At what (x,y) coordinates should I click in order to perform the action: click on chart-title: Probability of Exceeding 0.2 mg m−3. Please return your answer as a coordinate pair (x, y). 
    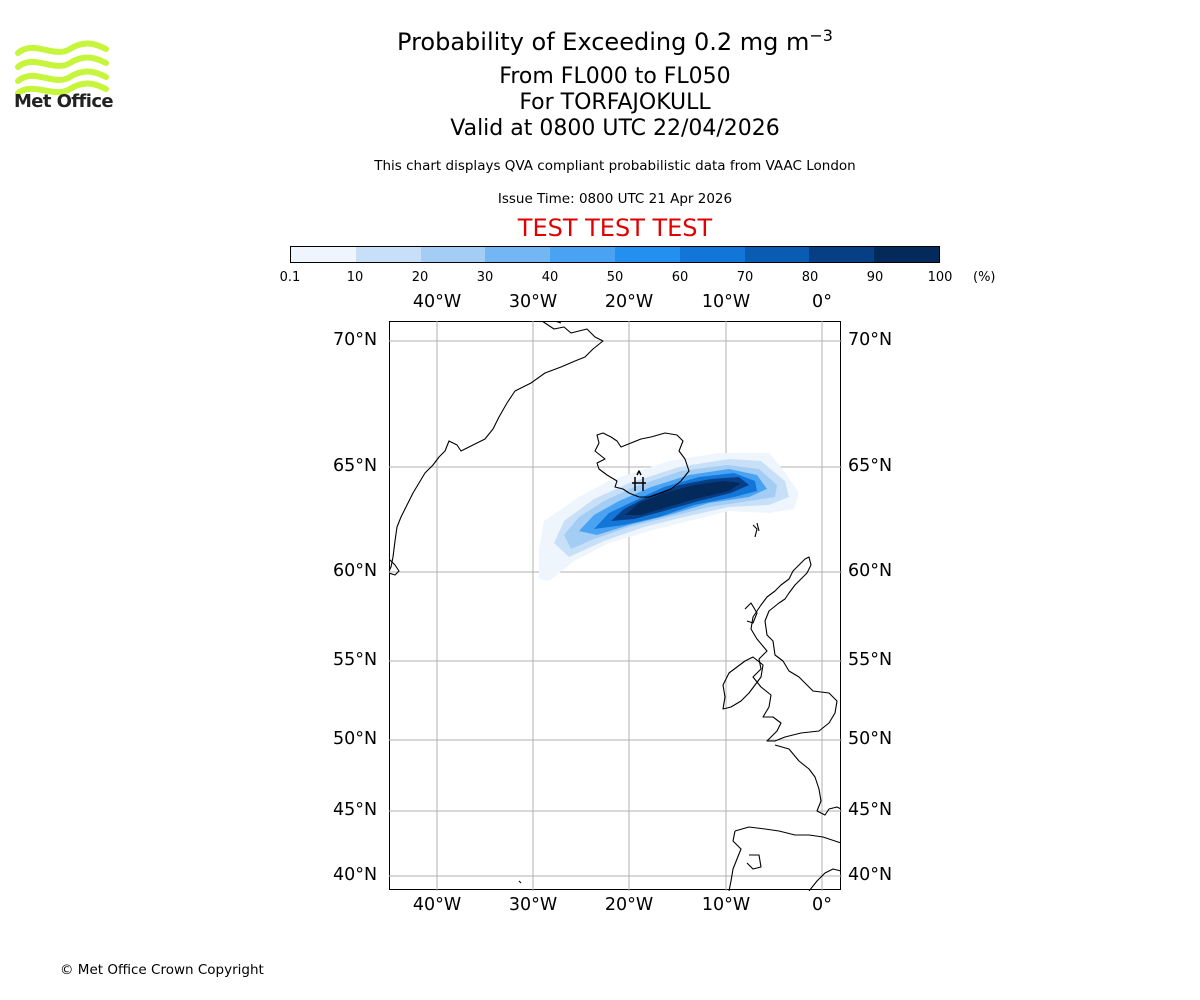
    Looking at the image, I should click on (615, 41).